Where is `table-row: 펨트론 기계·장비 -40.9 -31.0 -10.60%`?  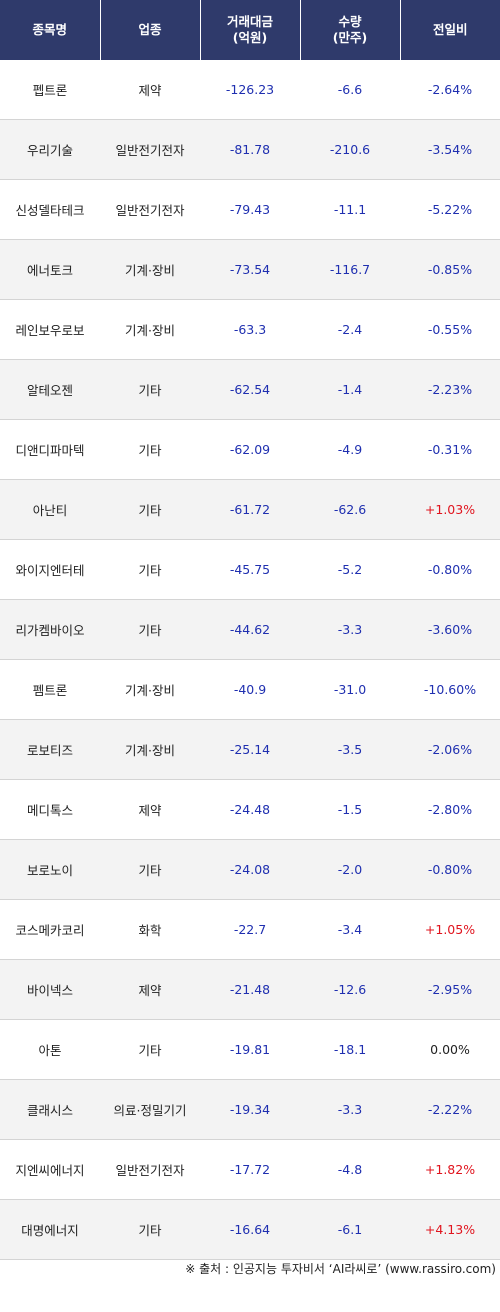
table-row: 펨트론 기계·장비 -40.9 -31.0 -10.60% is located at coordinates (250, 689).